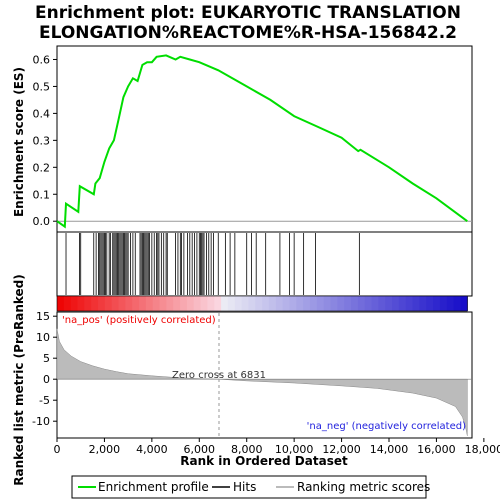 This screenshot has width=500, height=500. What do you see at coordinates (105, 449) in the screenshot?
I see `x-tick-label: 2,000` at bounding box center [105, 449].